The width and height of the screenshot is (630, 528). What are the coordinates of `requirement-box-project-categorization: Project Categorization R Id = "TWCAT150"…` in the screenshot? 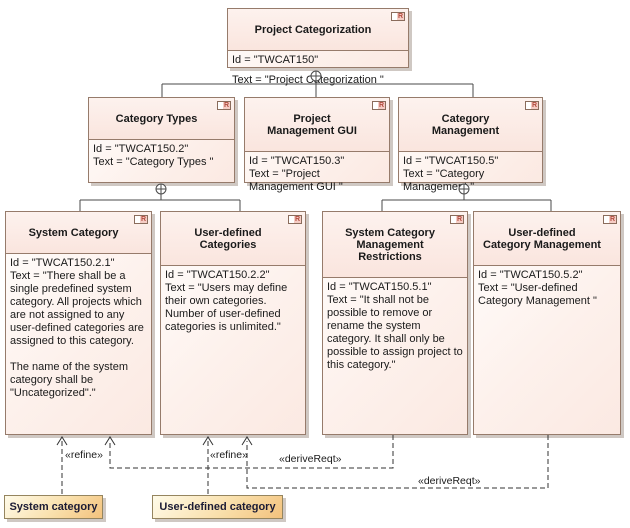 It's located at (318, 47).